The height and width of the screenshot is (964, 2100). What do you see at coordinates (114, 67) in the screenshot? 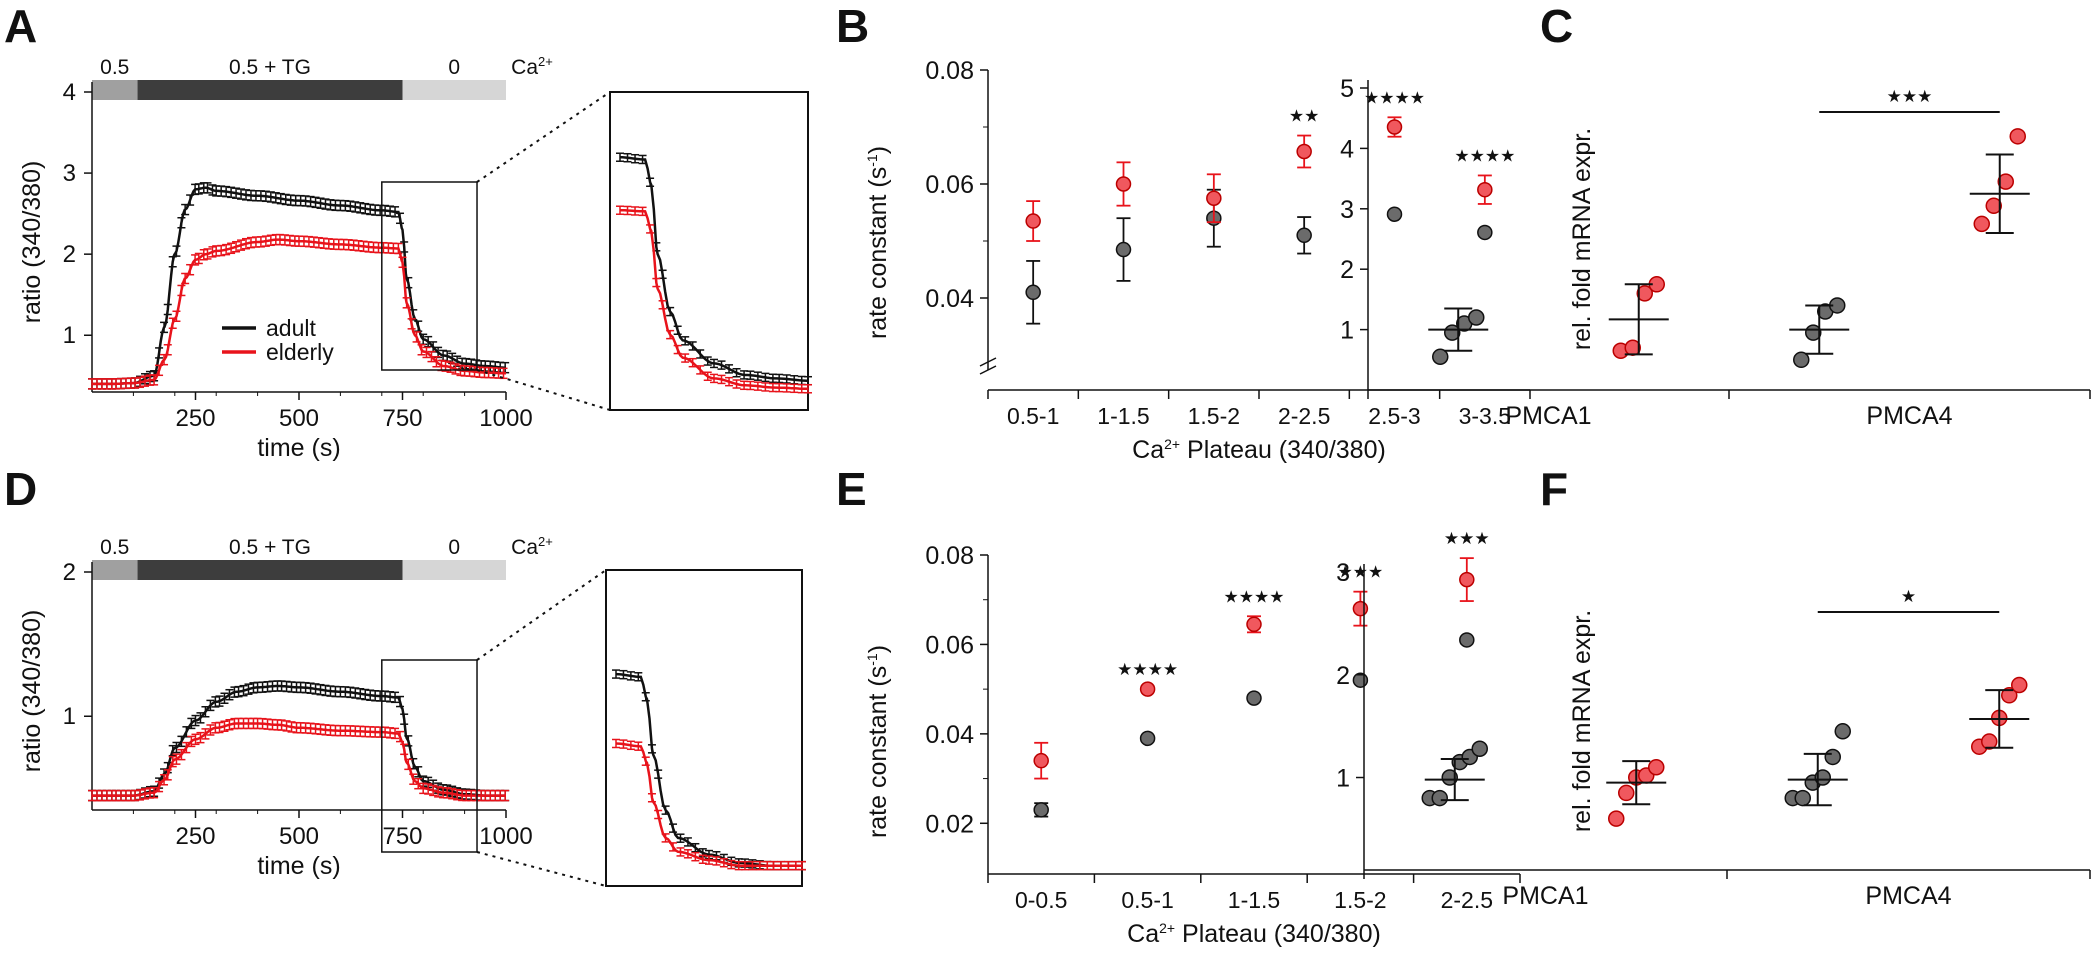
I see `protocol-label: 0.5` at bounding box center [114, 67].